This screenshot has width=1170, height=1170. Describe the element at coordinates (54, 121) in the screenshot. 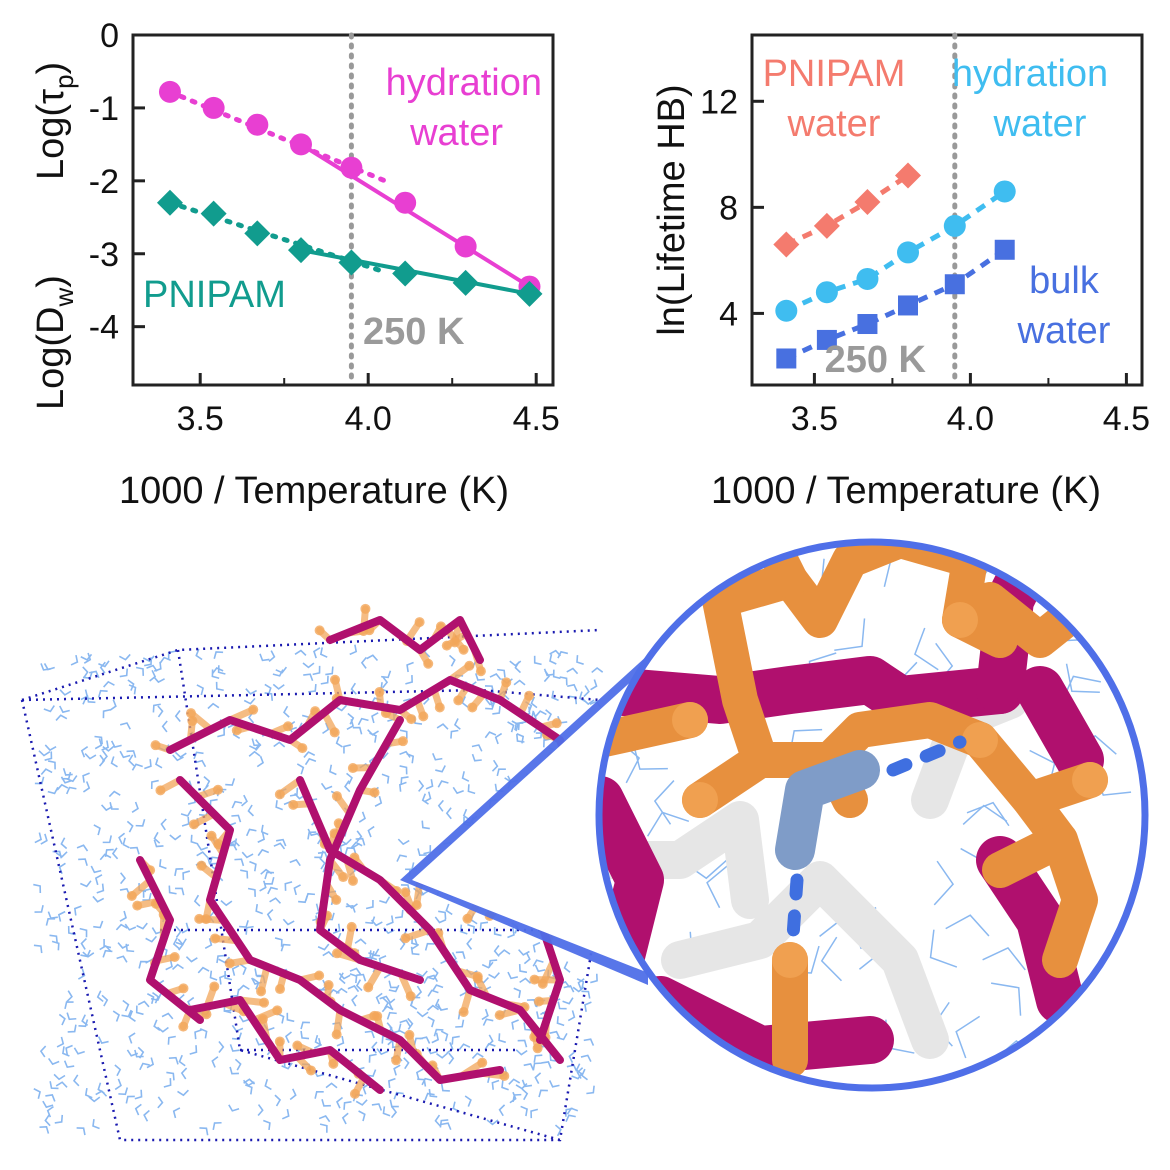

I see `left-y-axis-label-top: Log(τp)` at that location.